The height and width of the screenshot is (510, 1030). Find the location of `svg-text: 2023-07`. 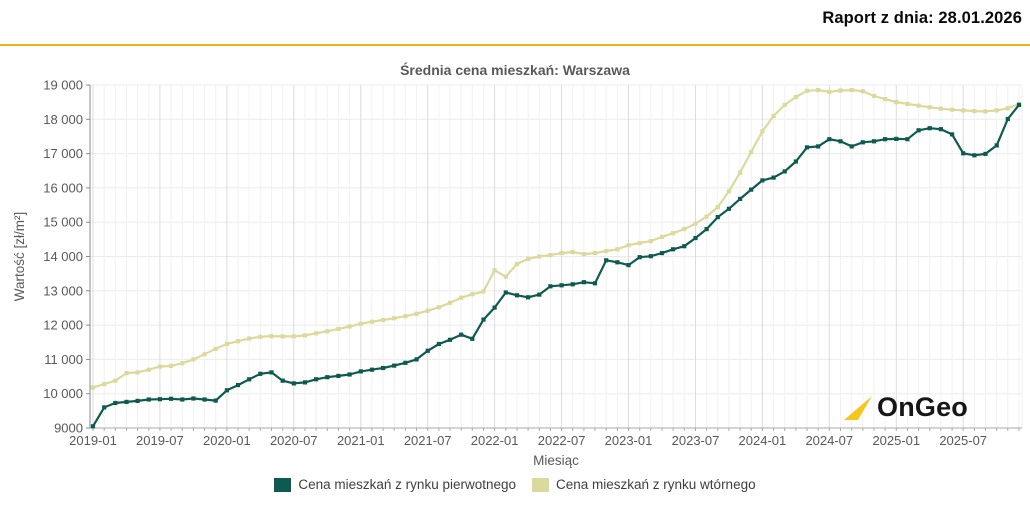

svg-text: 2023-07 is located at coordinates (696, 440).